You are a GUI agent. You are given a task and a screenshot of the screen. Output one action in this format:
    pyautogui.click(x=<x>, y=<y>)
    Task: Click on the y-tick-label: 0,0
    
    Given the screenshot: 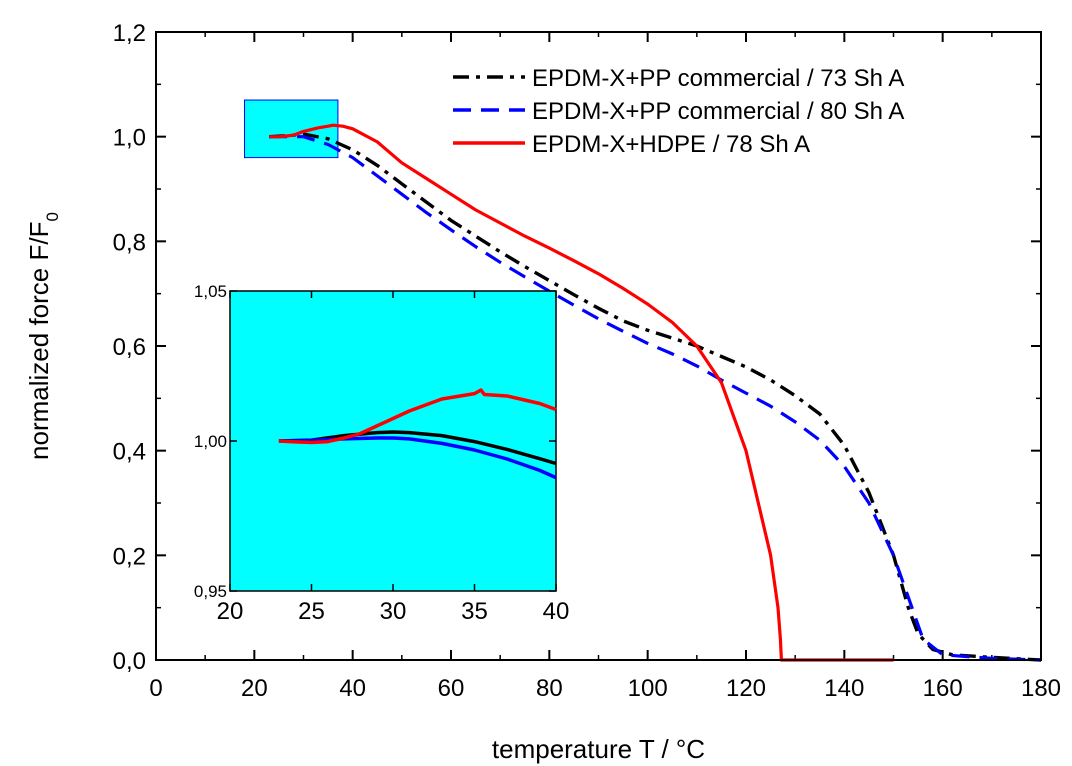 What is the action you would take?
    pyautogui.click(x=129, y=661)
    